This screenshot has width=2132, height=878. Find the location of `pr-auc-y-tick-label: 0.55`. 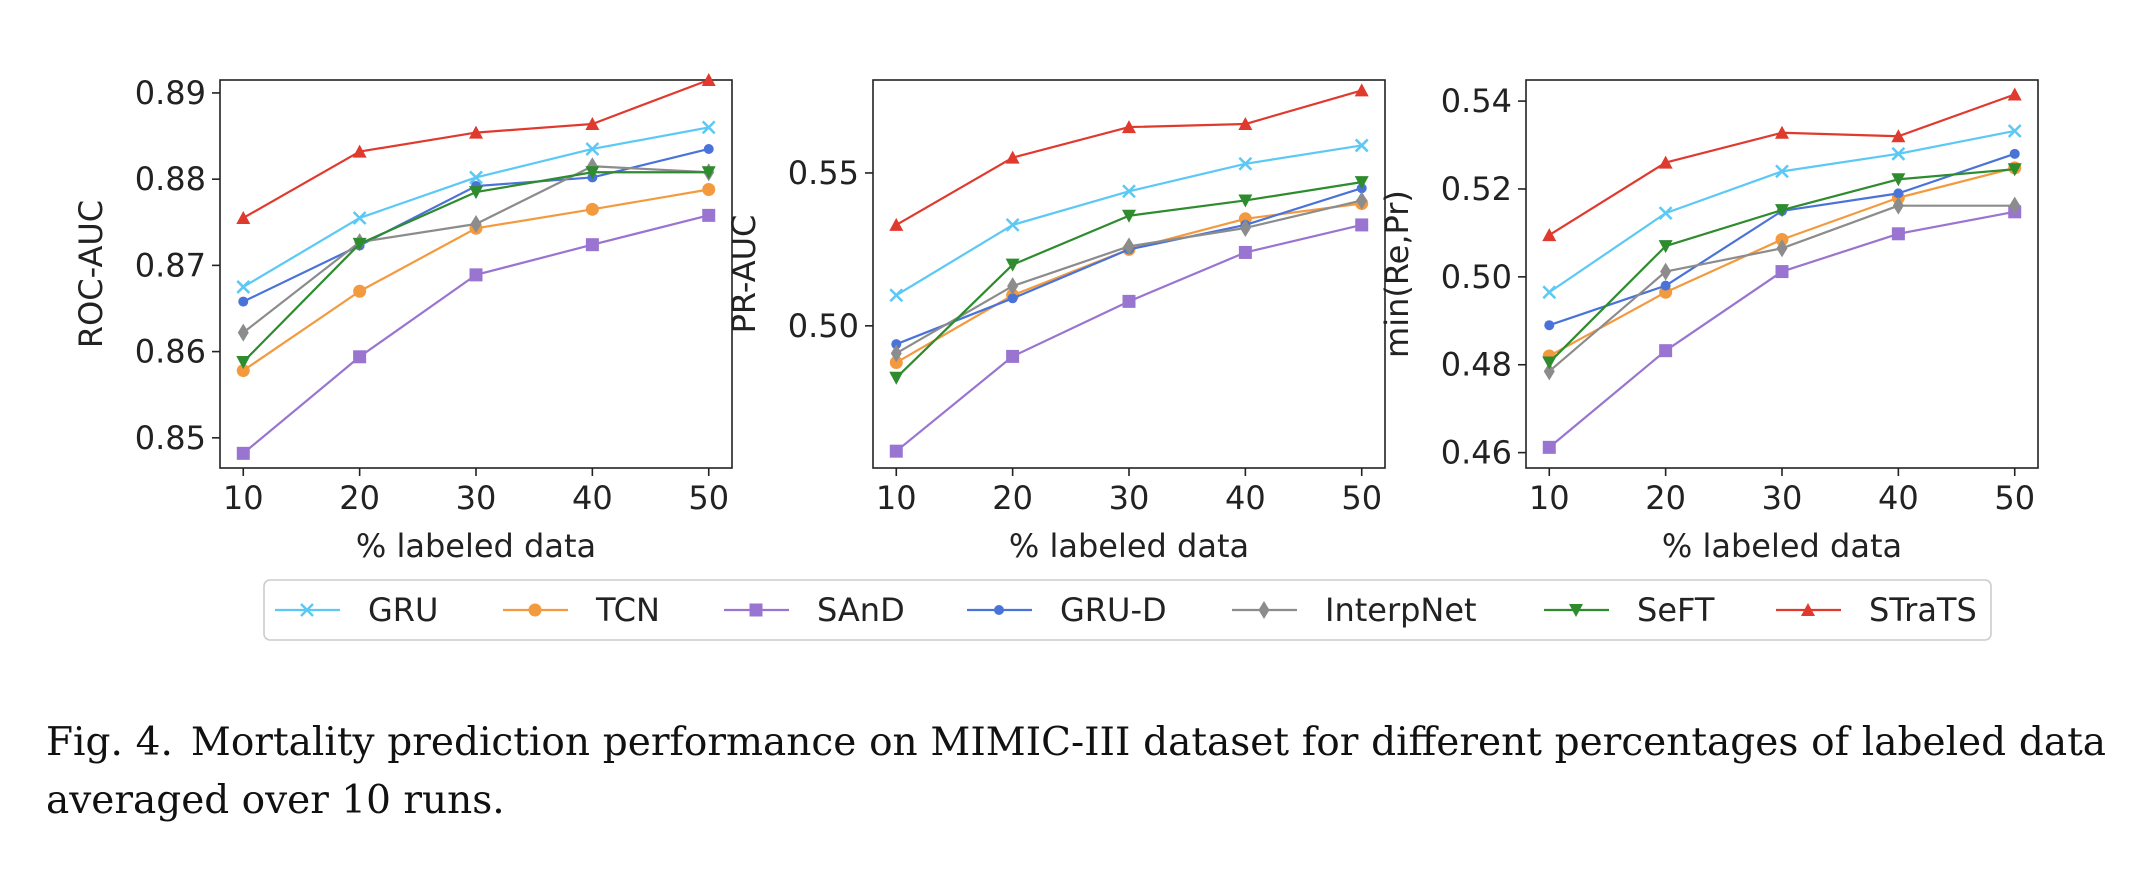

pr-auc-y-tick-label: 0.55 is located at coordinates (823, 173).